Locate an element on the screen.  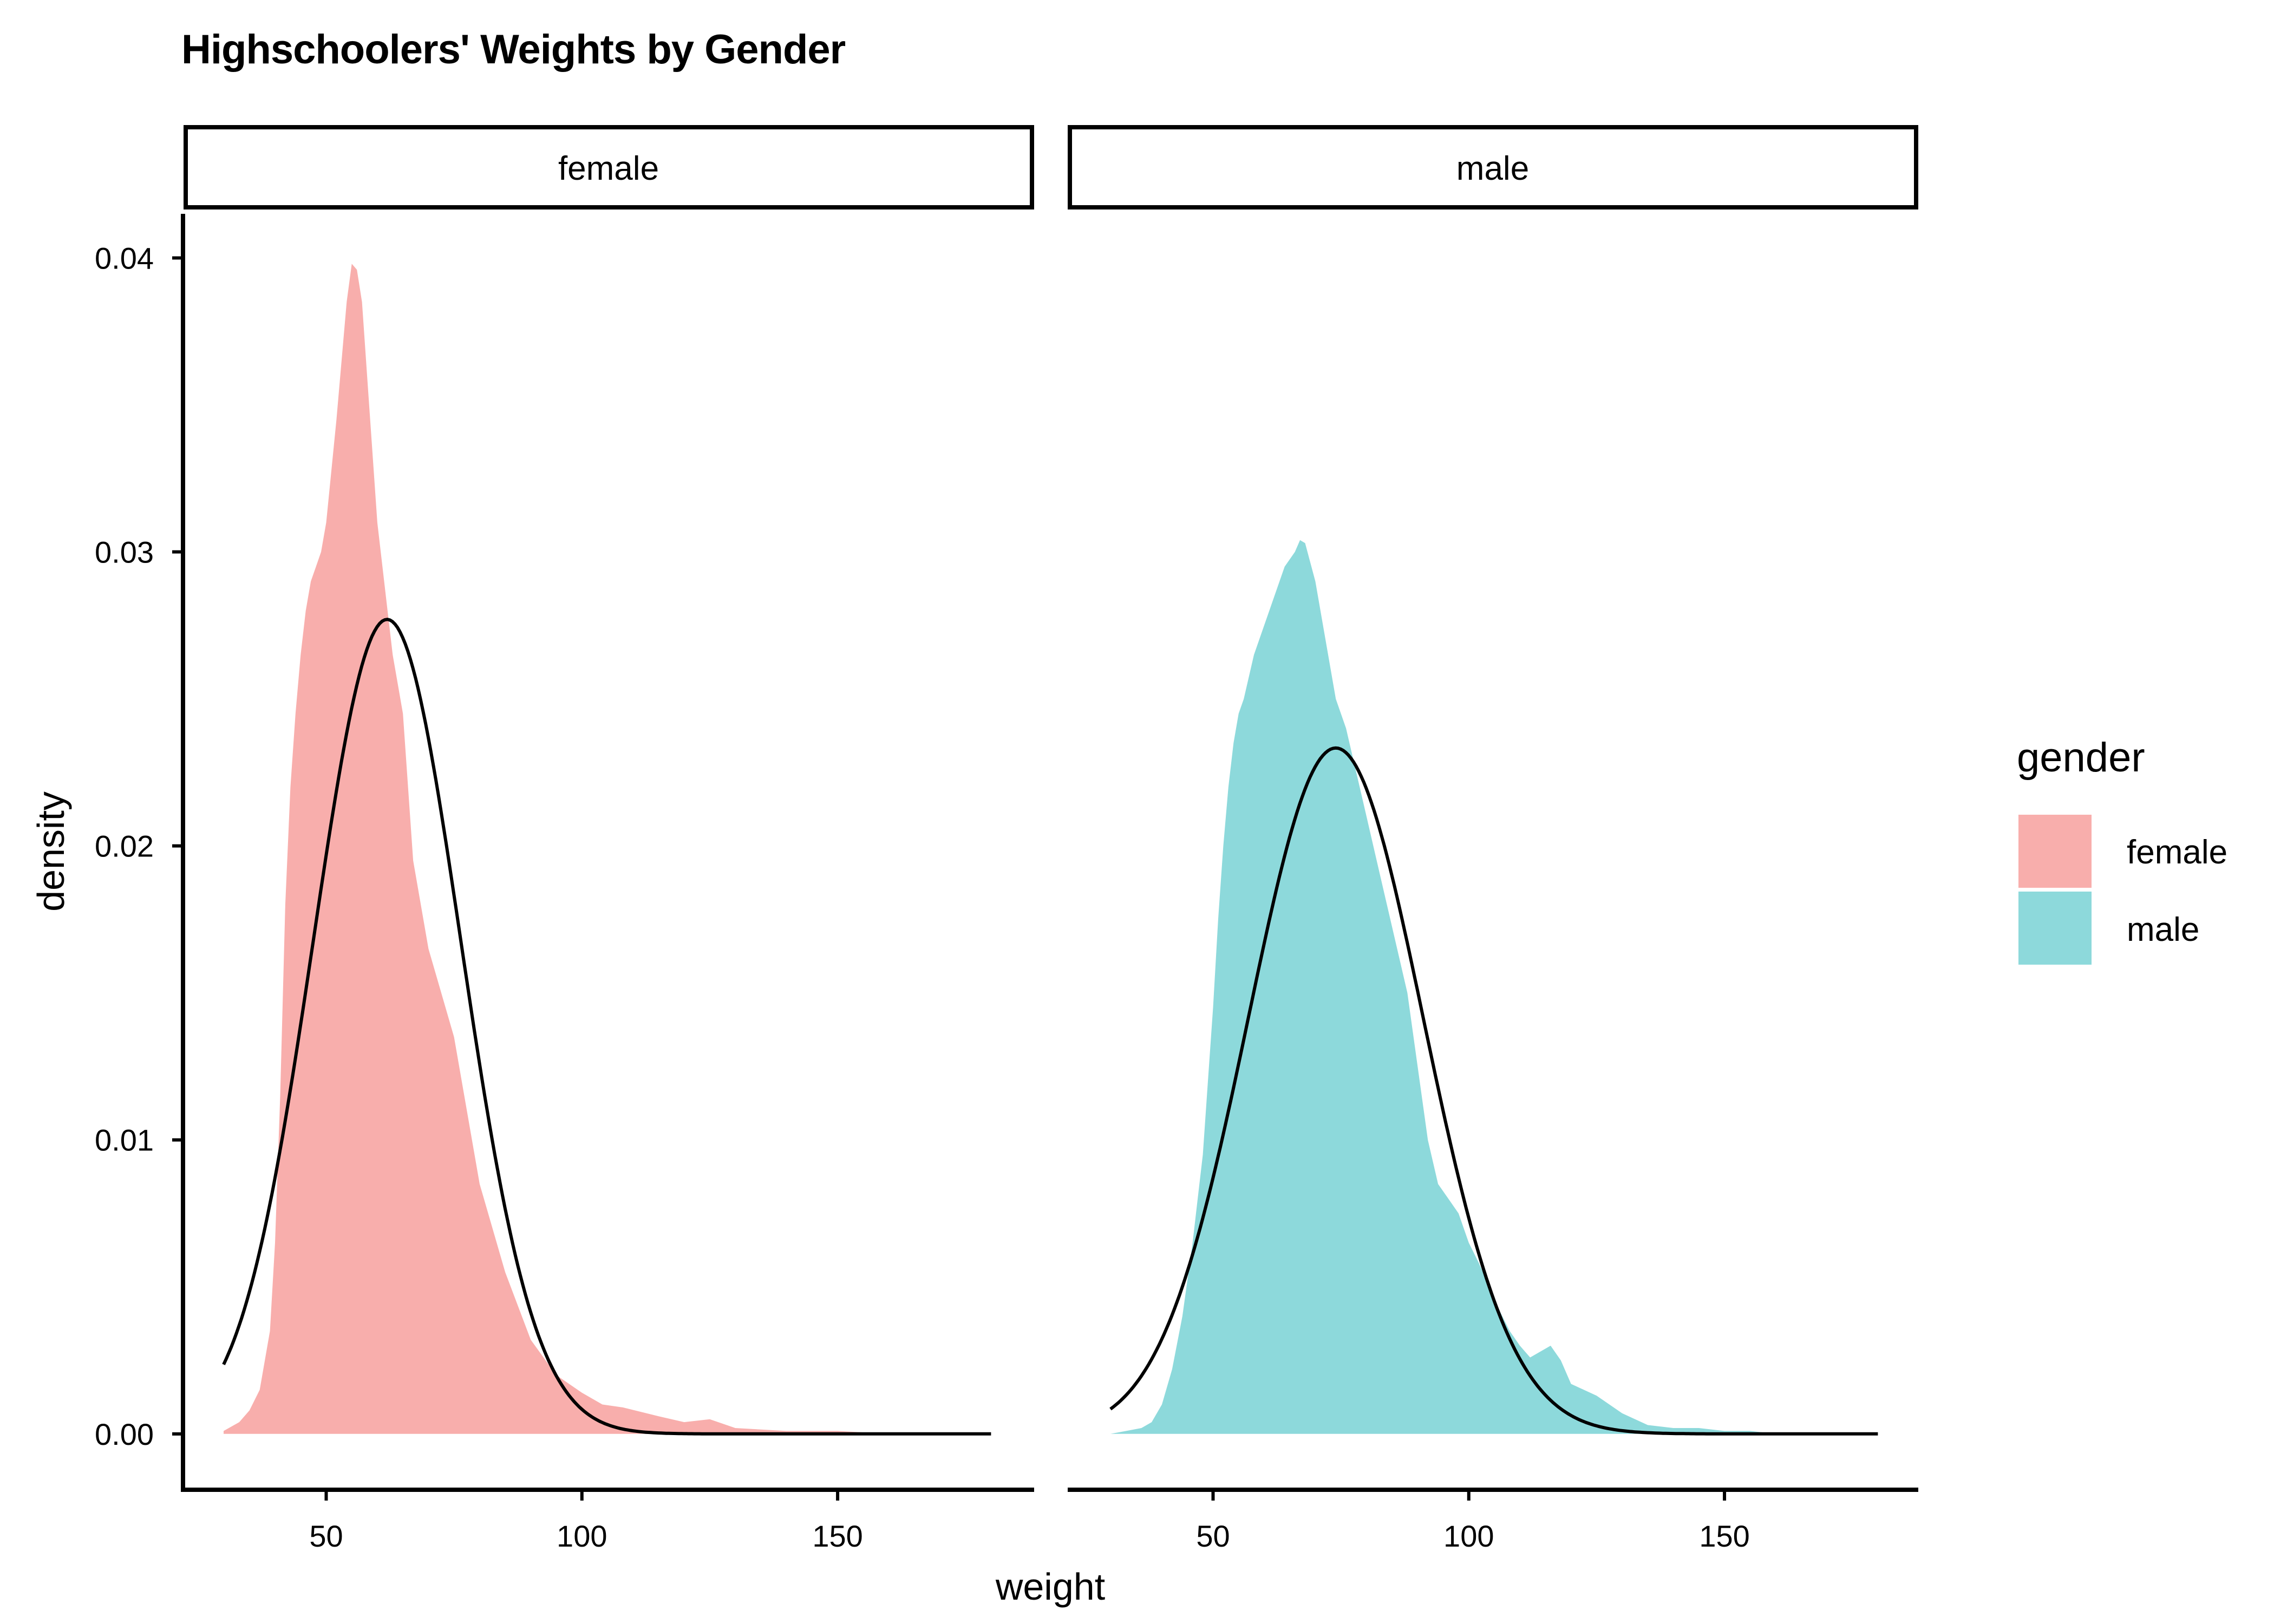
legend-label-male: male is located at coordinates (2163, 929).